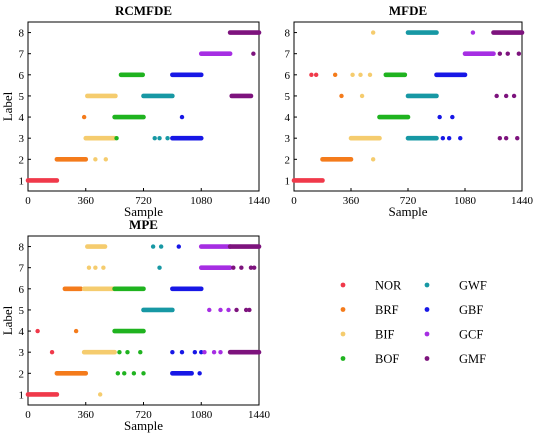 This screenshot has width=550, height=438. What do you see at coordinates (387, 359) in the screenshot?
I see `legend-label: BOF` at bounding box center [387, 359].